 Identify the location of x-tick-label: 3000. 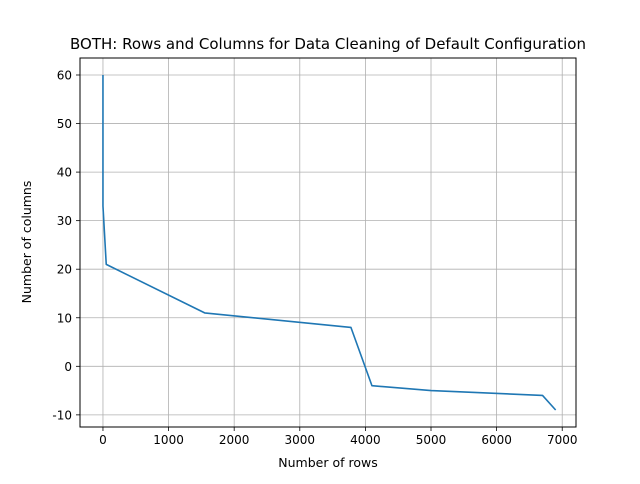
(300, 440).